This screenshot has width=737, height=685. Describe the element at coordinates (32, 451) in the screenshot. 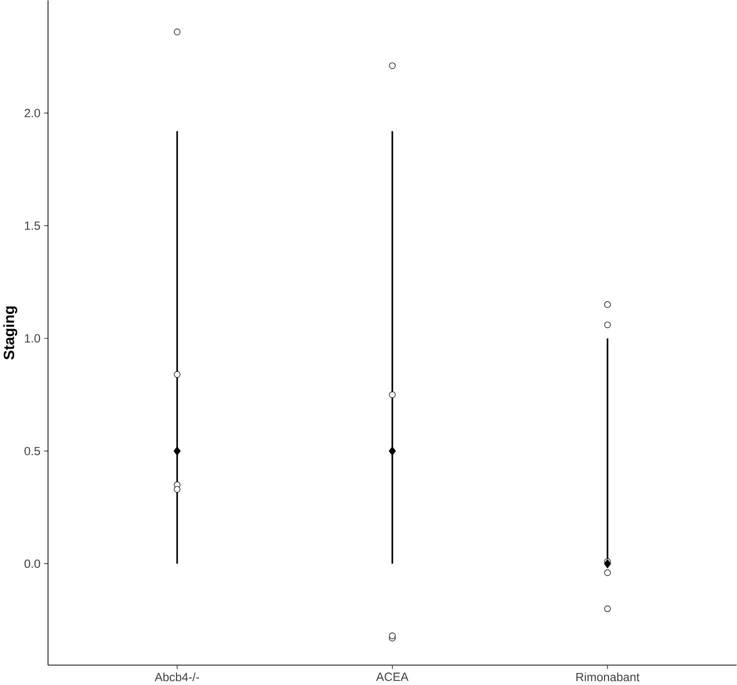

I see `y-tick-label: 0.5` at that location.